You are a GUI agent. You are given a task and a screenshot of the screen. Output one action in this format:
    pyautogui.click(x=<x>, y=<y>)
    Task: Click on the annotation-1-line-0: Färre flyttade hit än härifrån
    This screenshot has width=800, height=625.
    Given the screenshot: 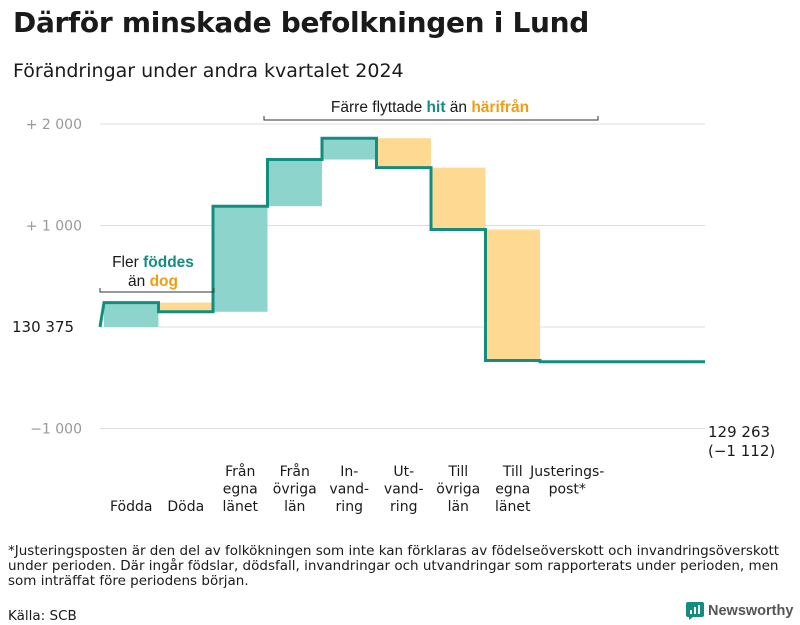 What is the action you would take?
    pyautogui.click(x=430, y=107)
    